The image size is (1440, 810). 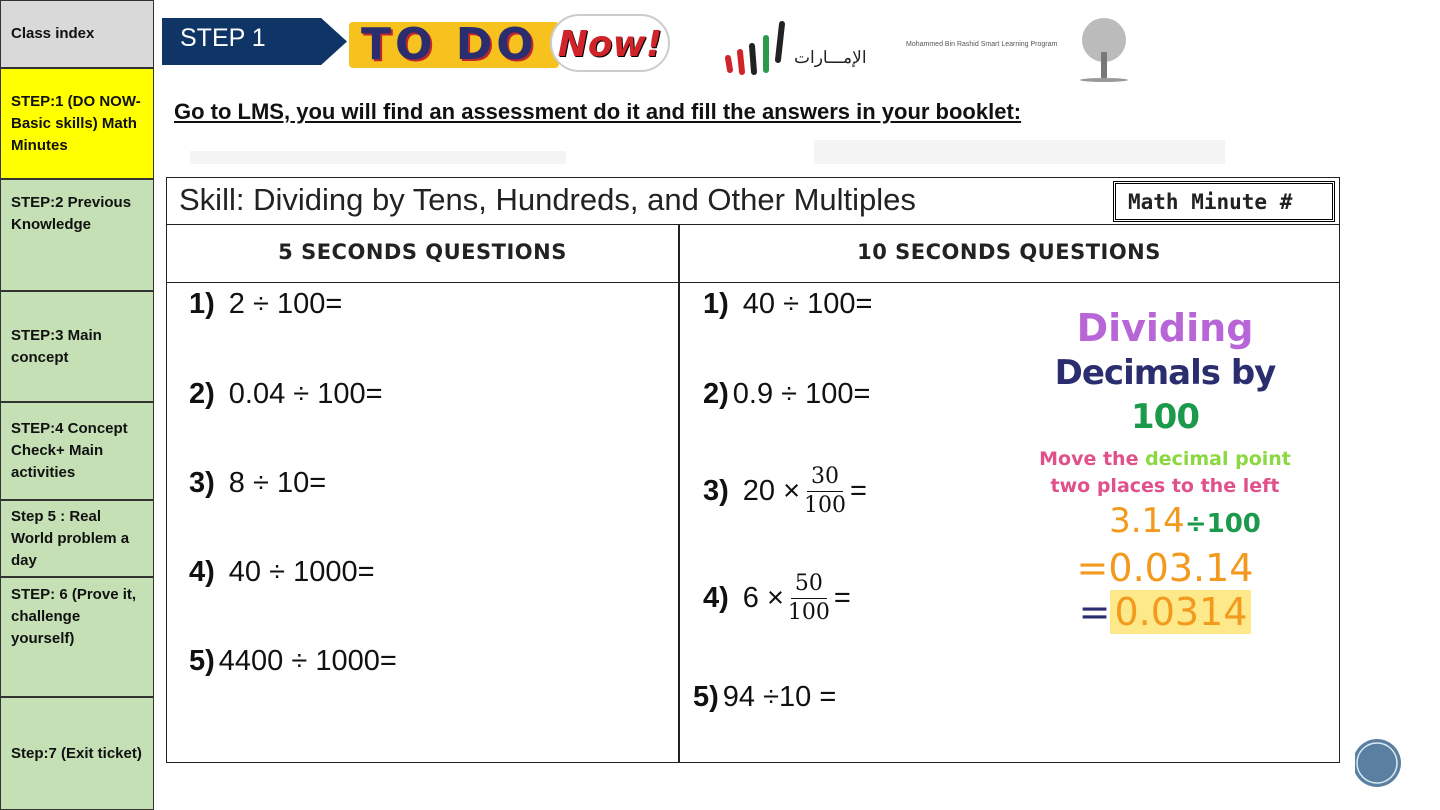 I want to click on sidebar-item-step6: STEP: 6 (Prove it, challenge yourself), so click(x=77, y=637).